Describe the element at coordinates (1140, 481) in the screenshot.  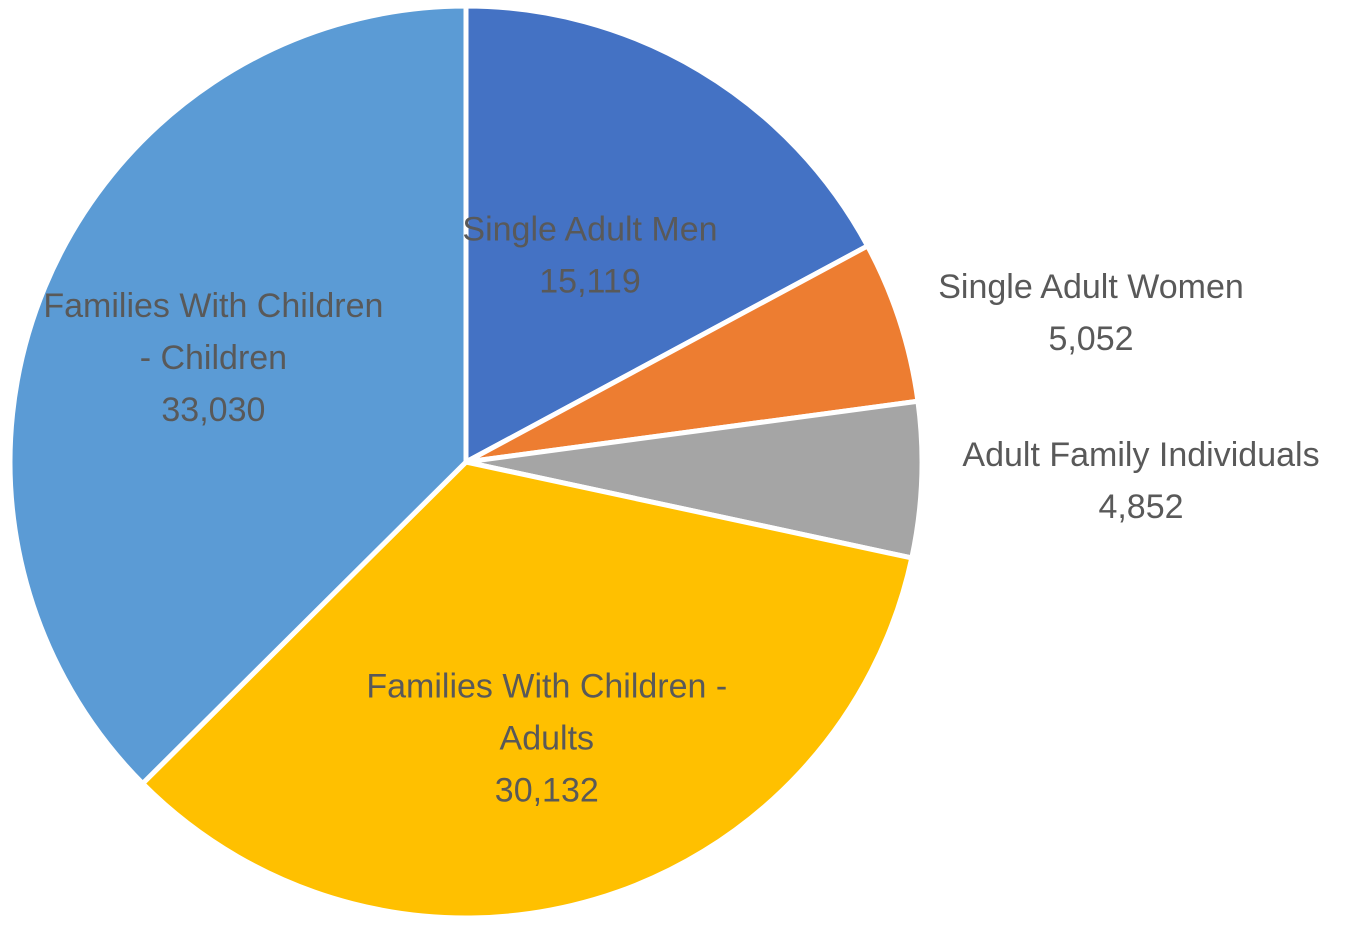
I see `slice-label-2: Adult Family Individuals 4,852` at that location.